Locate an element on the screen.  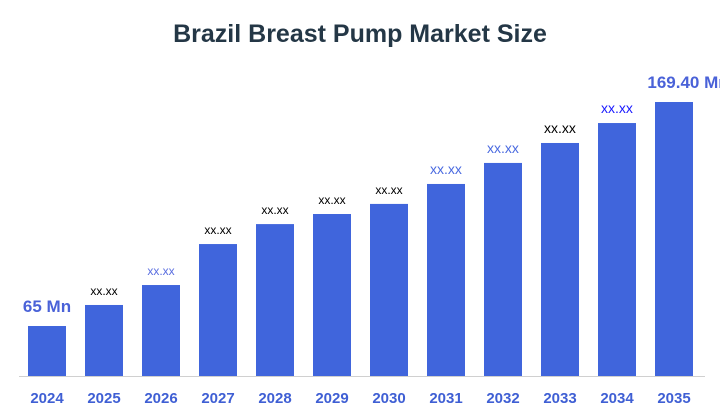
x-tick-label-2033: 2033 is located at coordinates (559, 398).